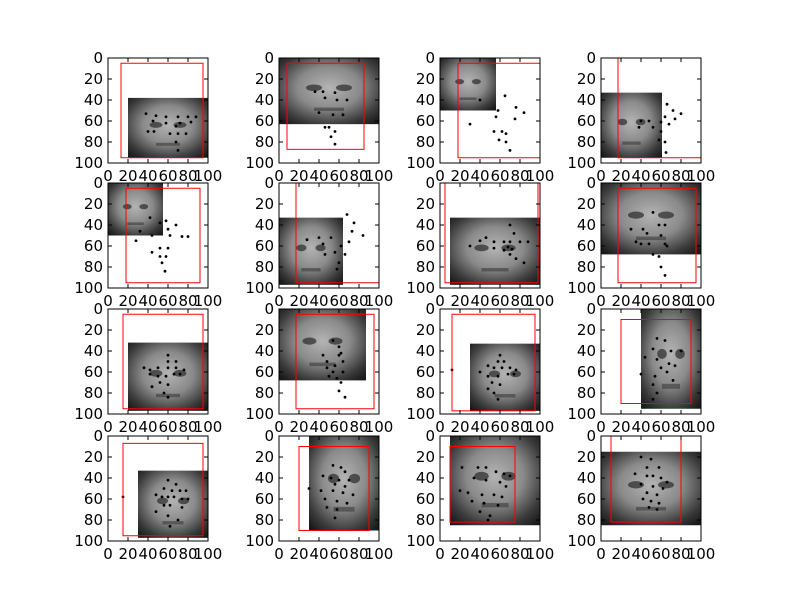 Image resolution: width=800 pixels, height=600 pixels. What do you see at coordinates (158, 488) in the screenshot?
I see `axes-frame` at bounding box center [158, 488].